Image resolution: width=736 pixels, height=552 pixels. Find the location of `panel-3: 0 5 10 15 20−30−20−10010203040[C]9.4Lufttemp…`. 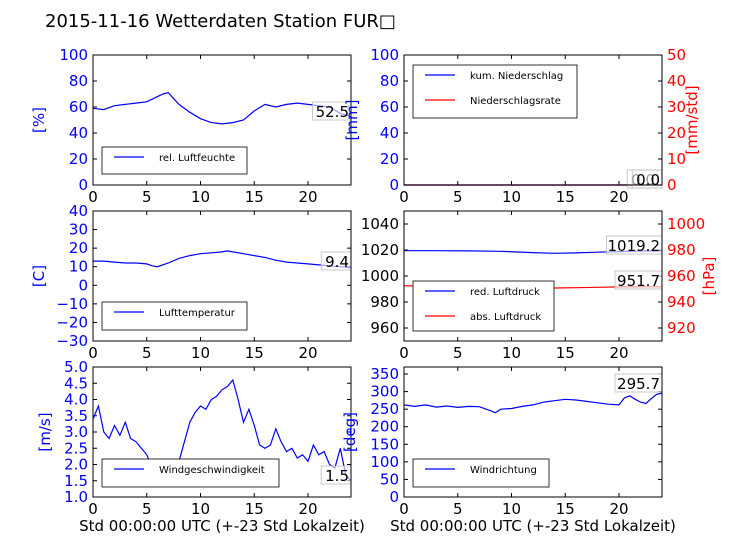

panel-3: 0 5 10 15 20−30−20−10010203040[C]9.4Lufttemp… is located at coordinates (191, 282).